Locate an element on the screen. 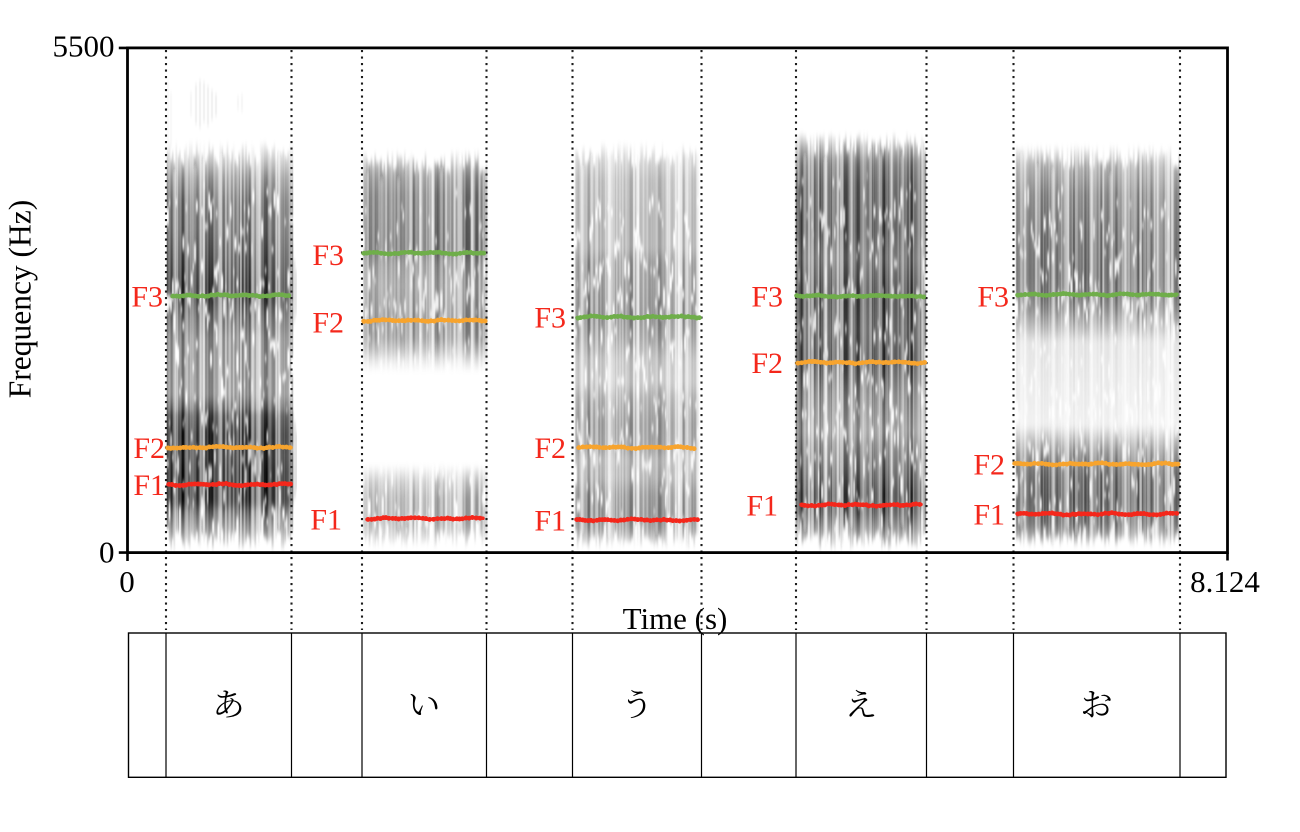 This screenshot has height=832, width=1300. svg-text: 8.124 is located at coordinates (1225, 581).